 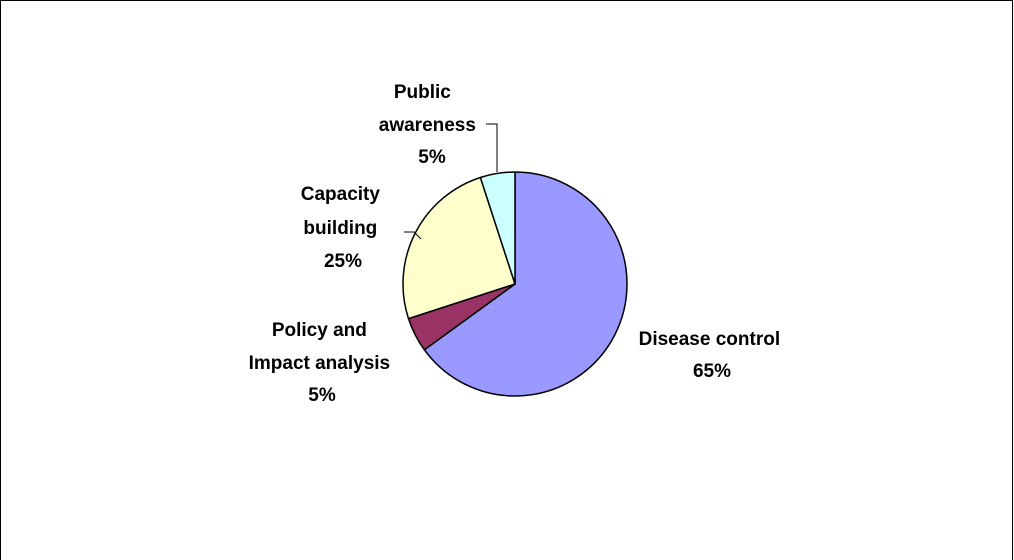 What do you see at coordinates (341, 194) in the screenshot?
I see `slice-label-line-1: Capacity` at bounding box center [341, 194].